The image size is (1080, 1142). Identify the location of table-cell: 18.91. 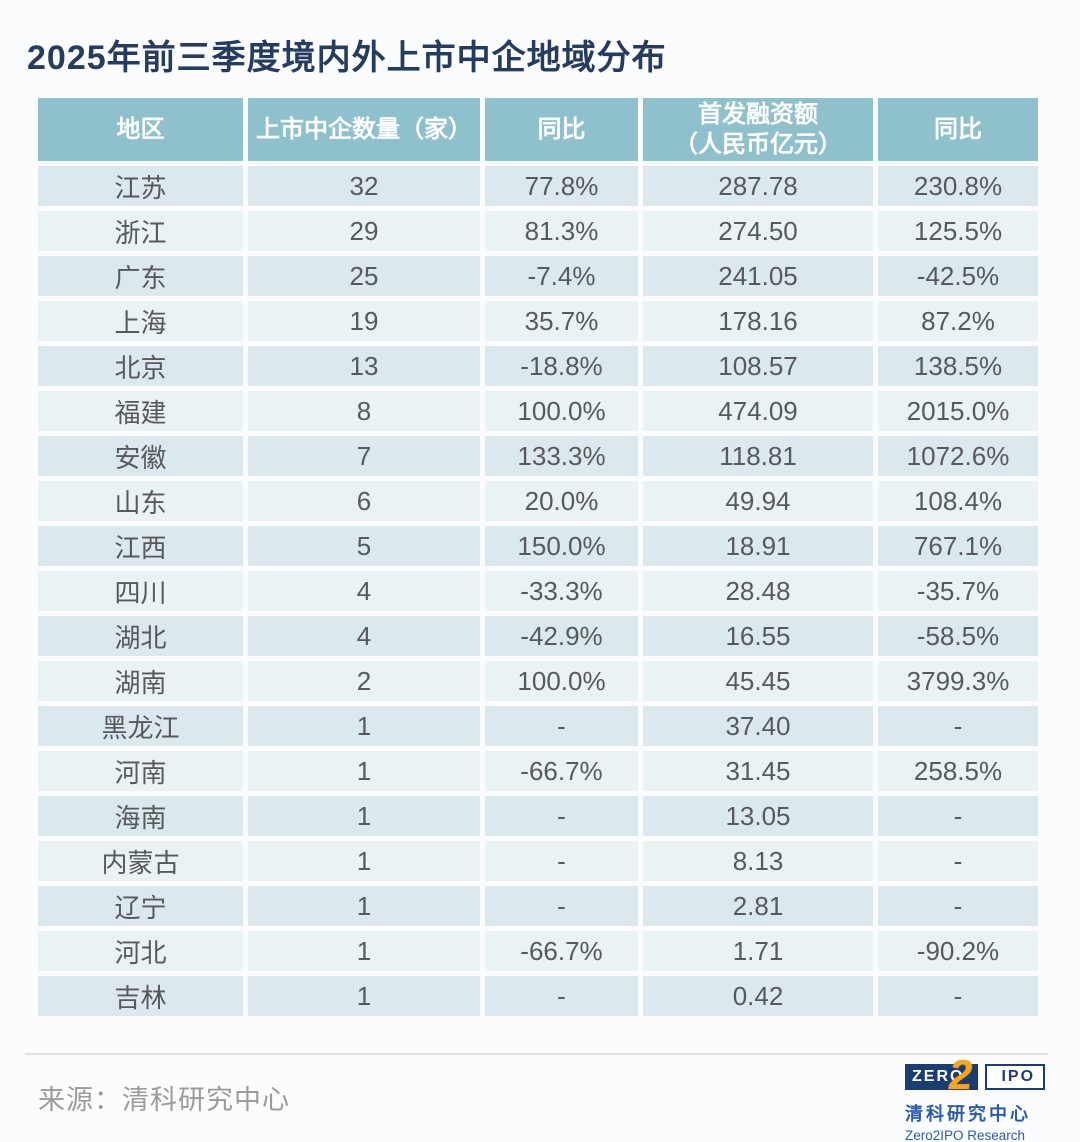
(758, 546).